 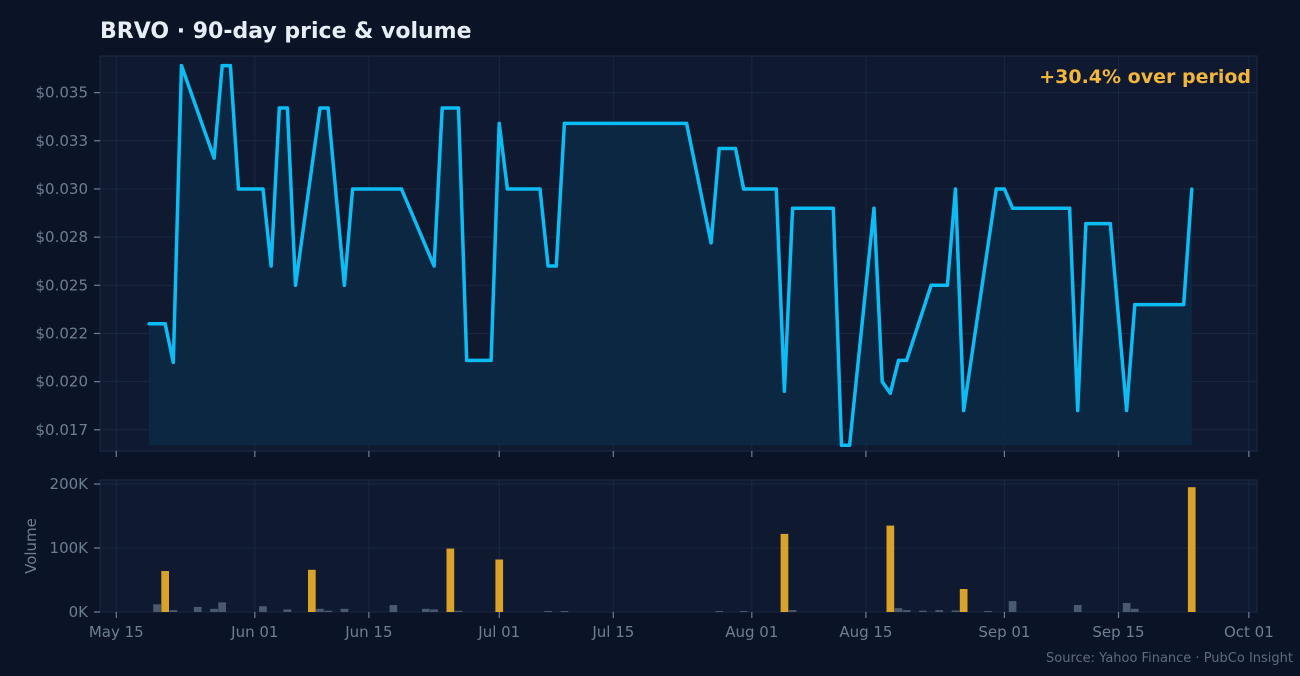 I want to click on x-tick-label: Aug 15, so click(x=865, y=632).